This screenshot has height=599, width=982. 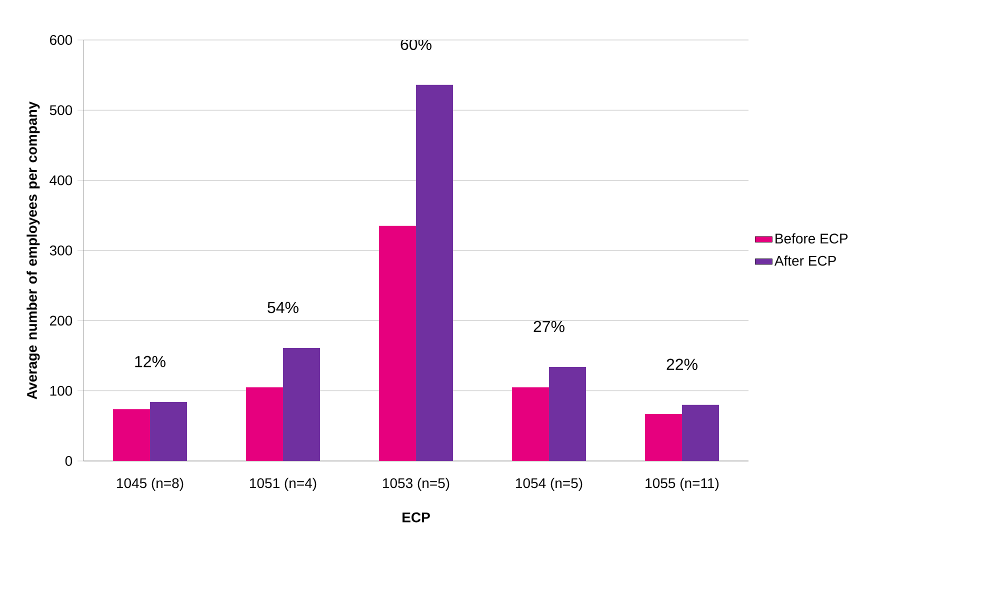 I want to click on y-axis-title: Average number of employees per company, so click(x=33, y=250).